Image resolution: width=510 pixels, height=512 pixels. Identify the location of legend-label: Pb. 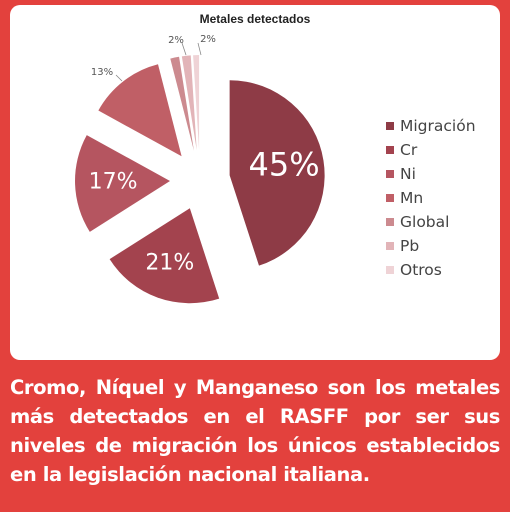
(410, 246).